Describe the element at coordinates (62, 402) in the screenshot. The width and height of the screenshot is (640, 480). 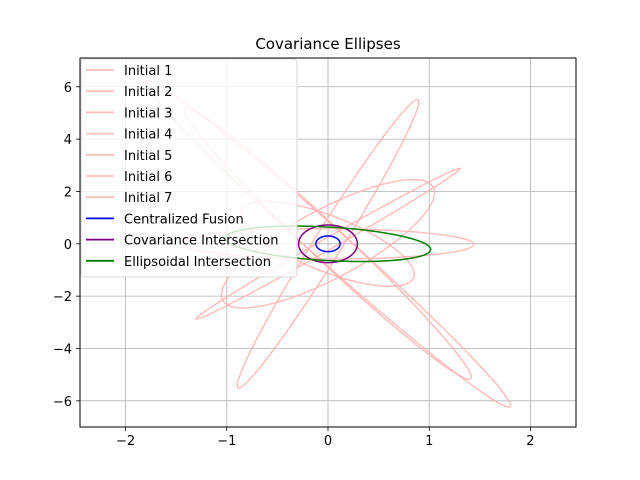
I see `y-tick-label: −6` at that location.